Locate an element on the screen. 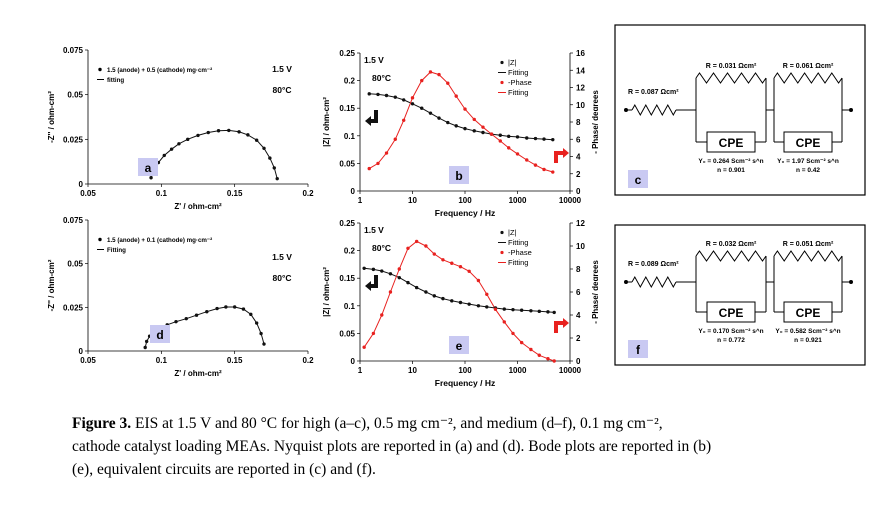 The height and width of the screenshot is (510, 892). y-tick-label: 0 is located at coordinates (81, 184).